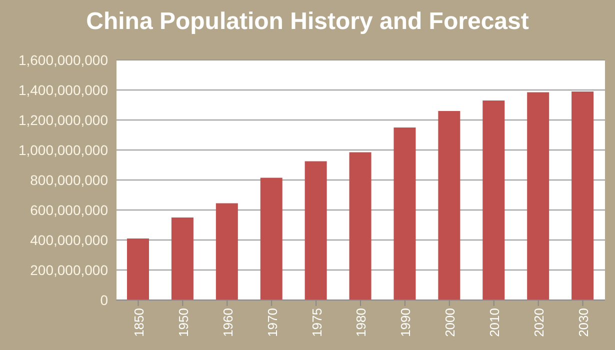  What do you see at coordinates (104, 300) in the screenshot?
I see `y-tick-label: 0` at bounding box center [104, 300].